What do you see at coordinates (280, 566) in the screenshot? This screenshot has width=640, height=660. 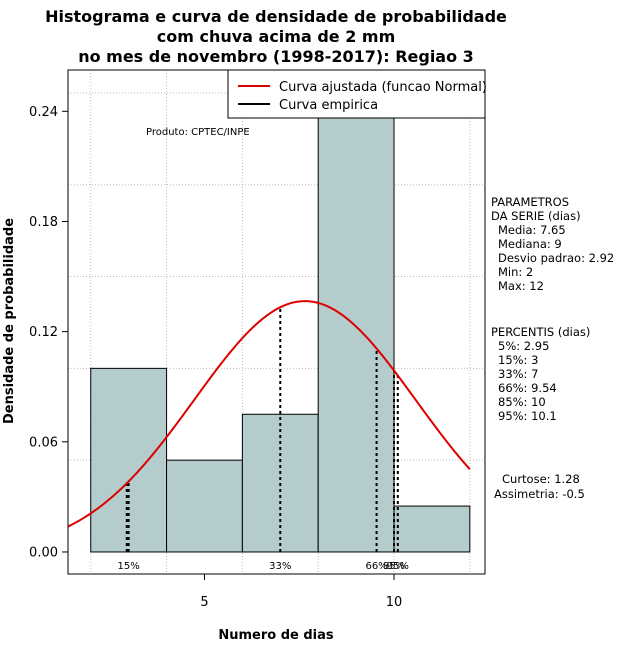 I see `percentile-label-33: 33%` at bounding box center [280, 566].